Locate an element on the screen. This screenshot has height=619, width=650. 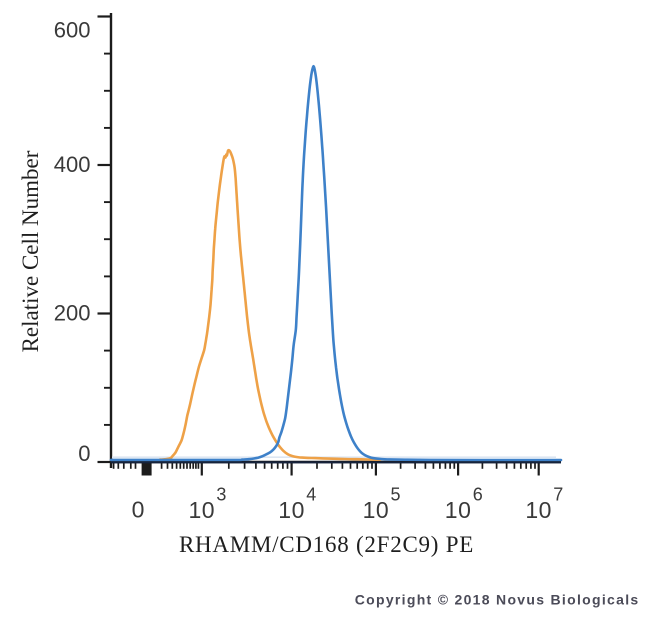
svg-text: RHAMM/CD168 (2F2C9) PE is located at coordinates (326, 544).